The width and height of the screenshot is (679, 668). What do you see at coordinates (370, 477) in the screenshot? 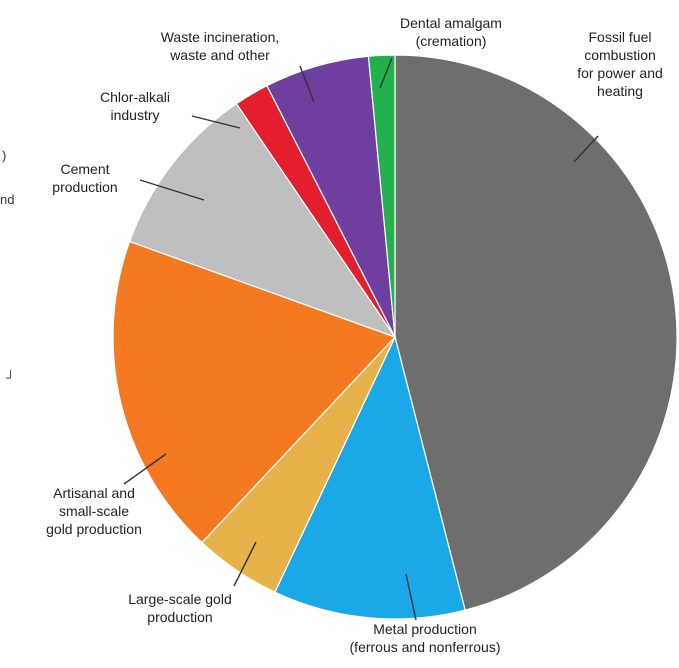
I see `pie-slice-metal-production-ferrous-and-nonferrous` at bounding box center [370, 477].